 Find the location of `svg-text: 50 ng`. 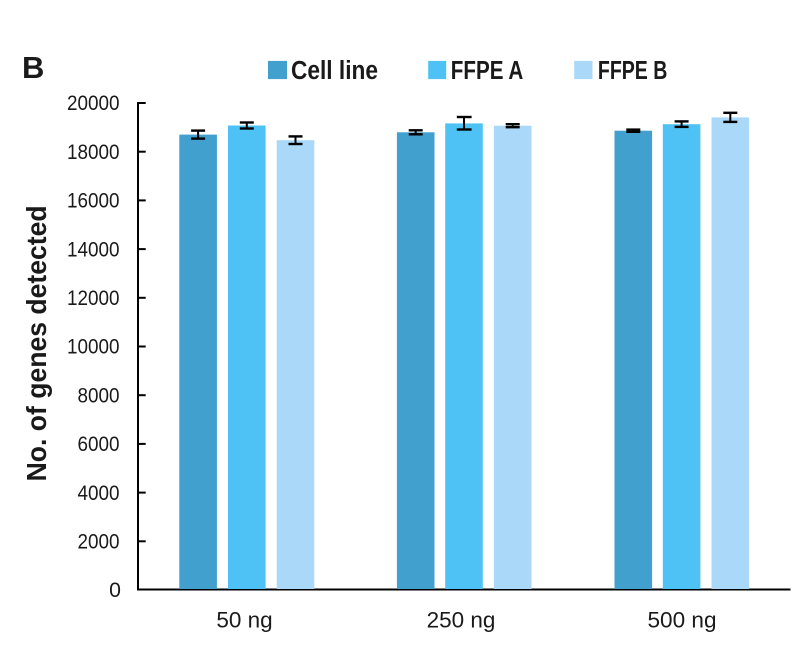

svg-text: 50 ng is located at coordinates (244, 619).